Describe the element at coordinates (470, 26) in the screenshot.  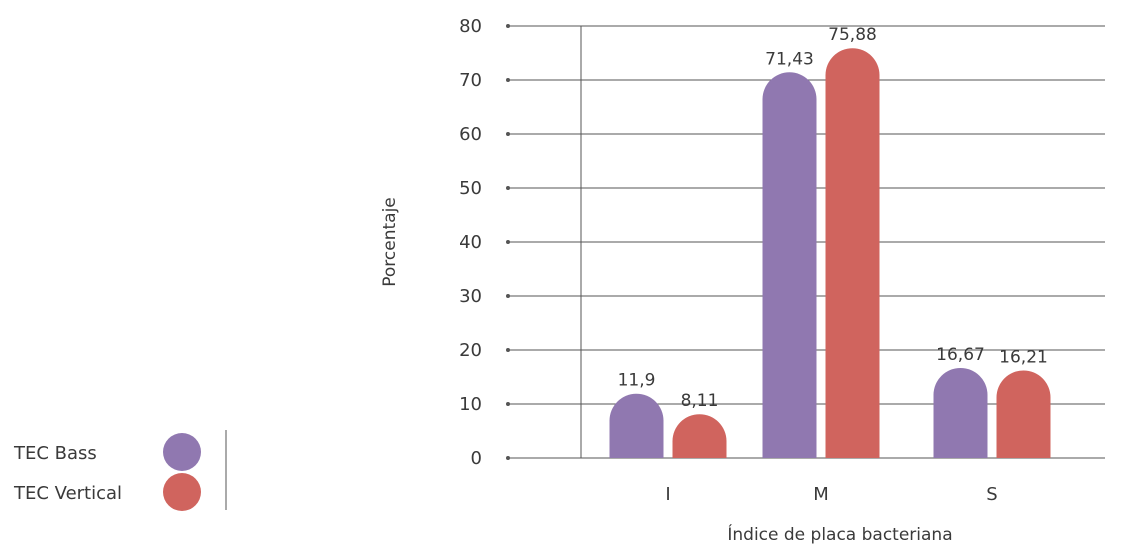
I see `y-tick-label: 80` at that location.